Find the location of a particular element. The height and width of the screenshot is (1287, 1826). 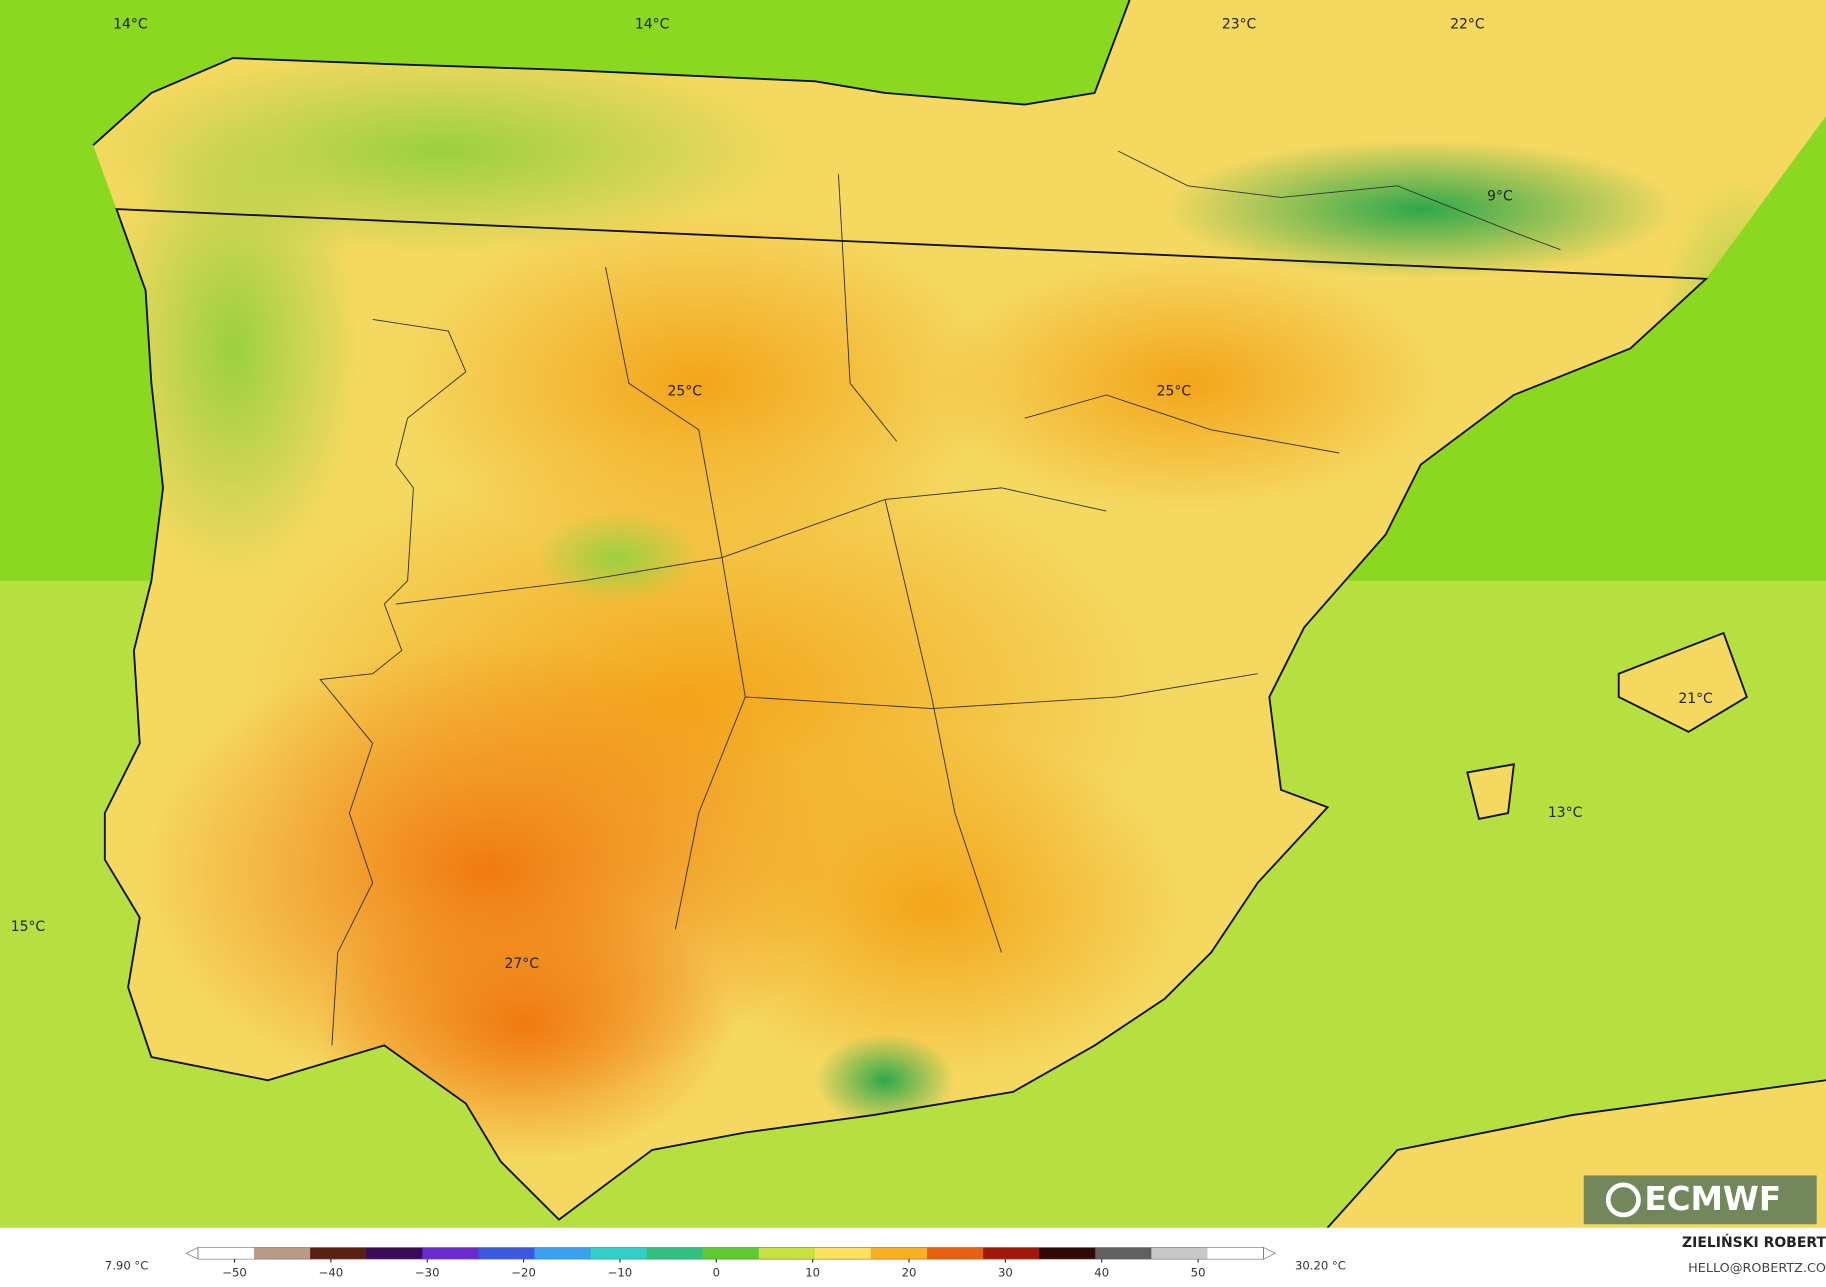

colorbar-tick-label: 50 is located at coordinates (1198, 1273).